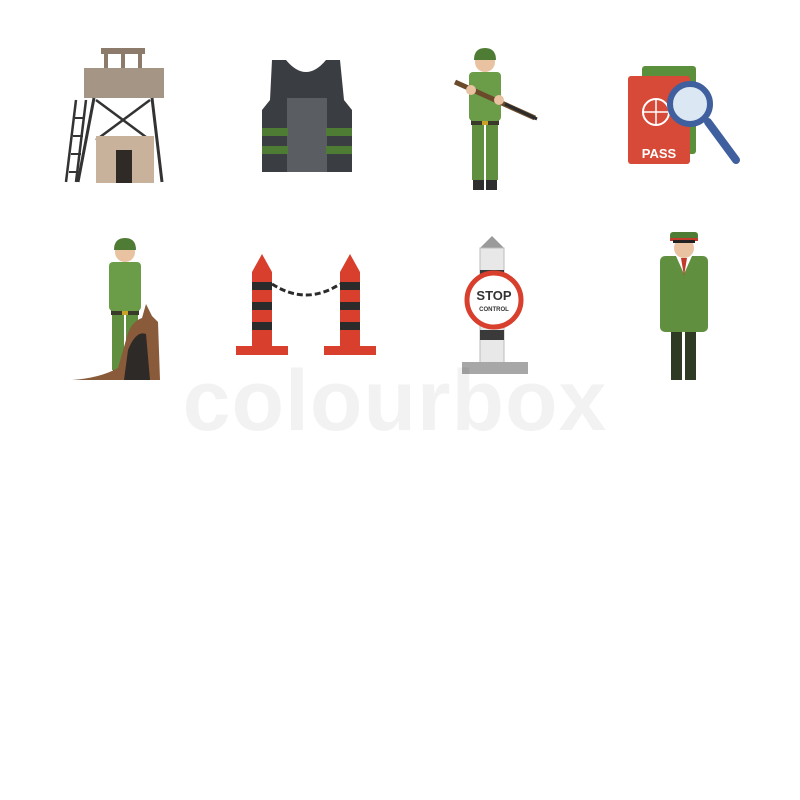  Describe the element at coordinates (494, 310) in the screenshot. I see `sign-control-label: CONTROL` at that location.